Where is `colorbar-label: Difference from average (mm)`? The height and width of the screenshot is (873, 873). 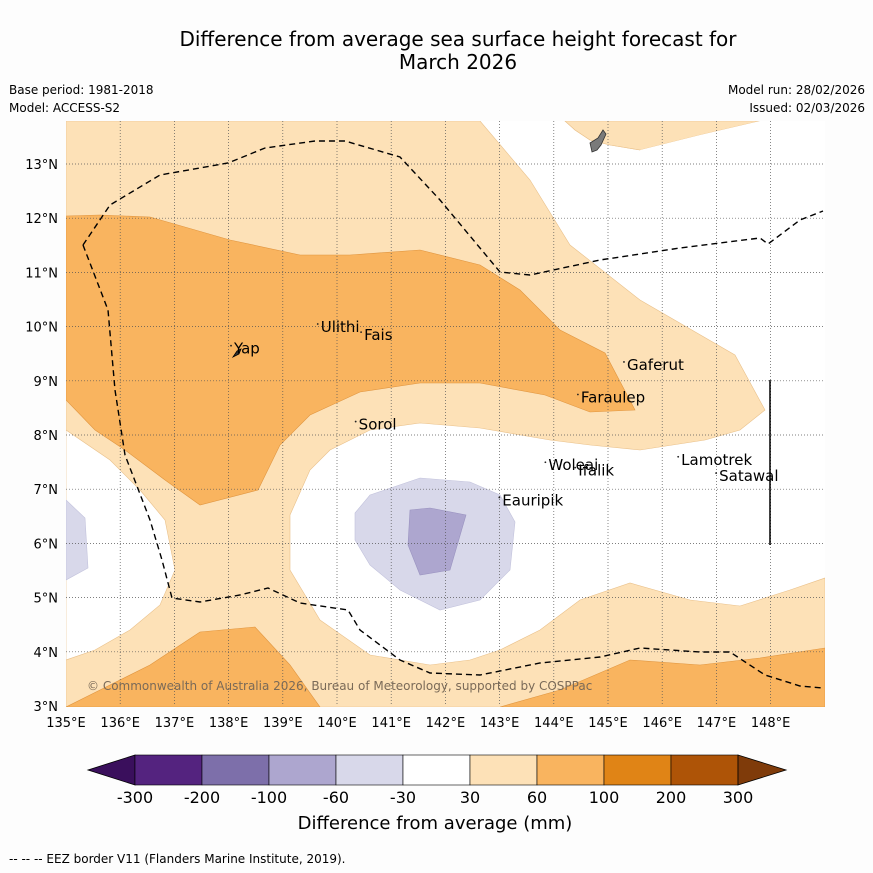 colorbar-label: Difference from average (mm) is located at coordinates (435, 823).